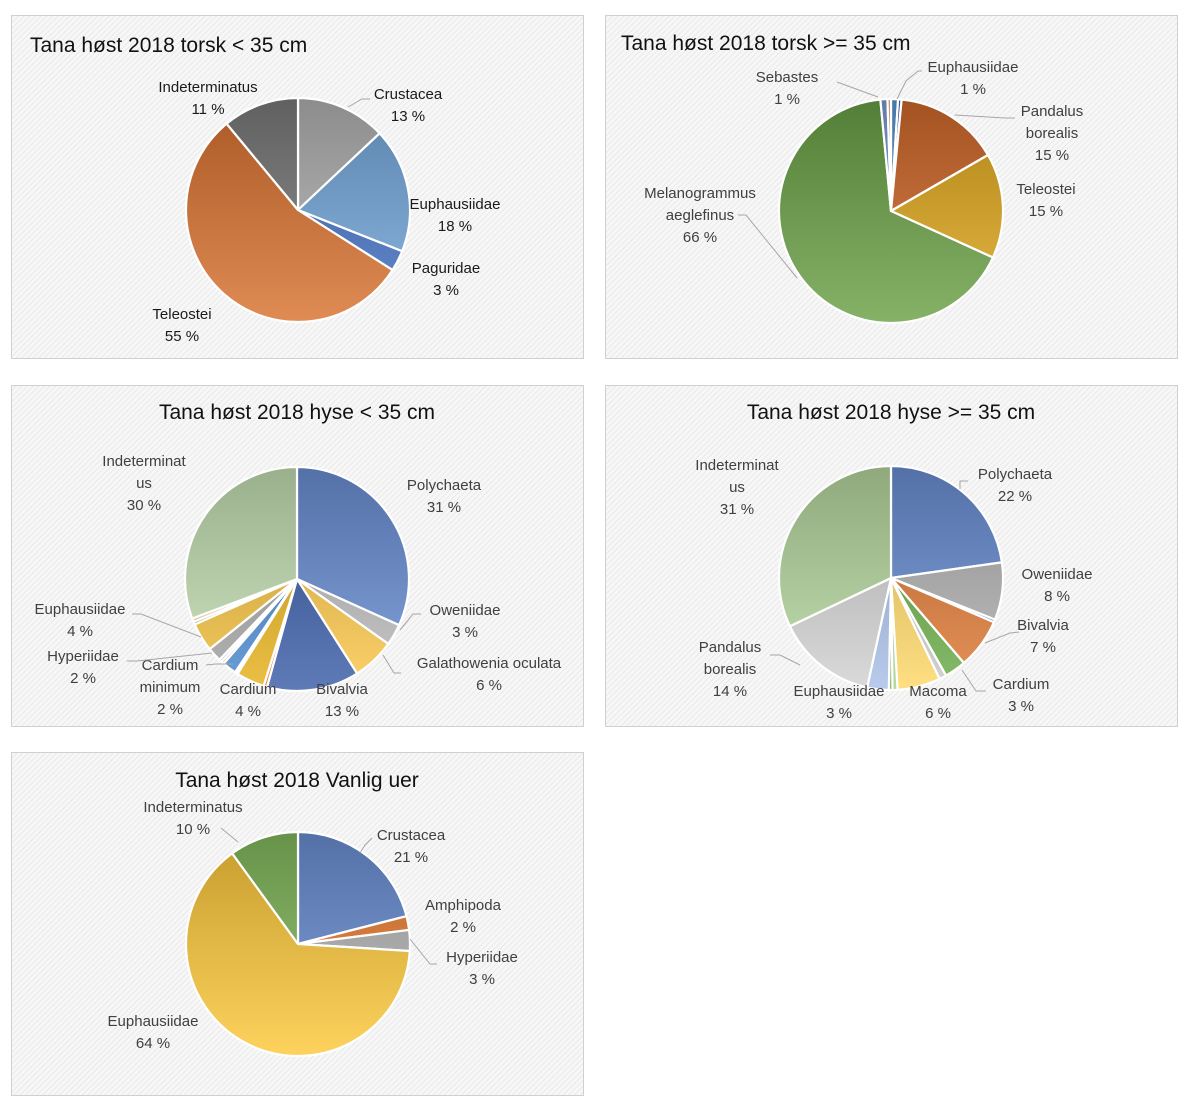 The width and height of the screenshot is (1190, 1112). I want to click on data-label: Bivalvia 7 %, so click(1043, 636).